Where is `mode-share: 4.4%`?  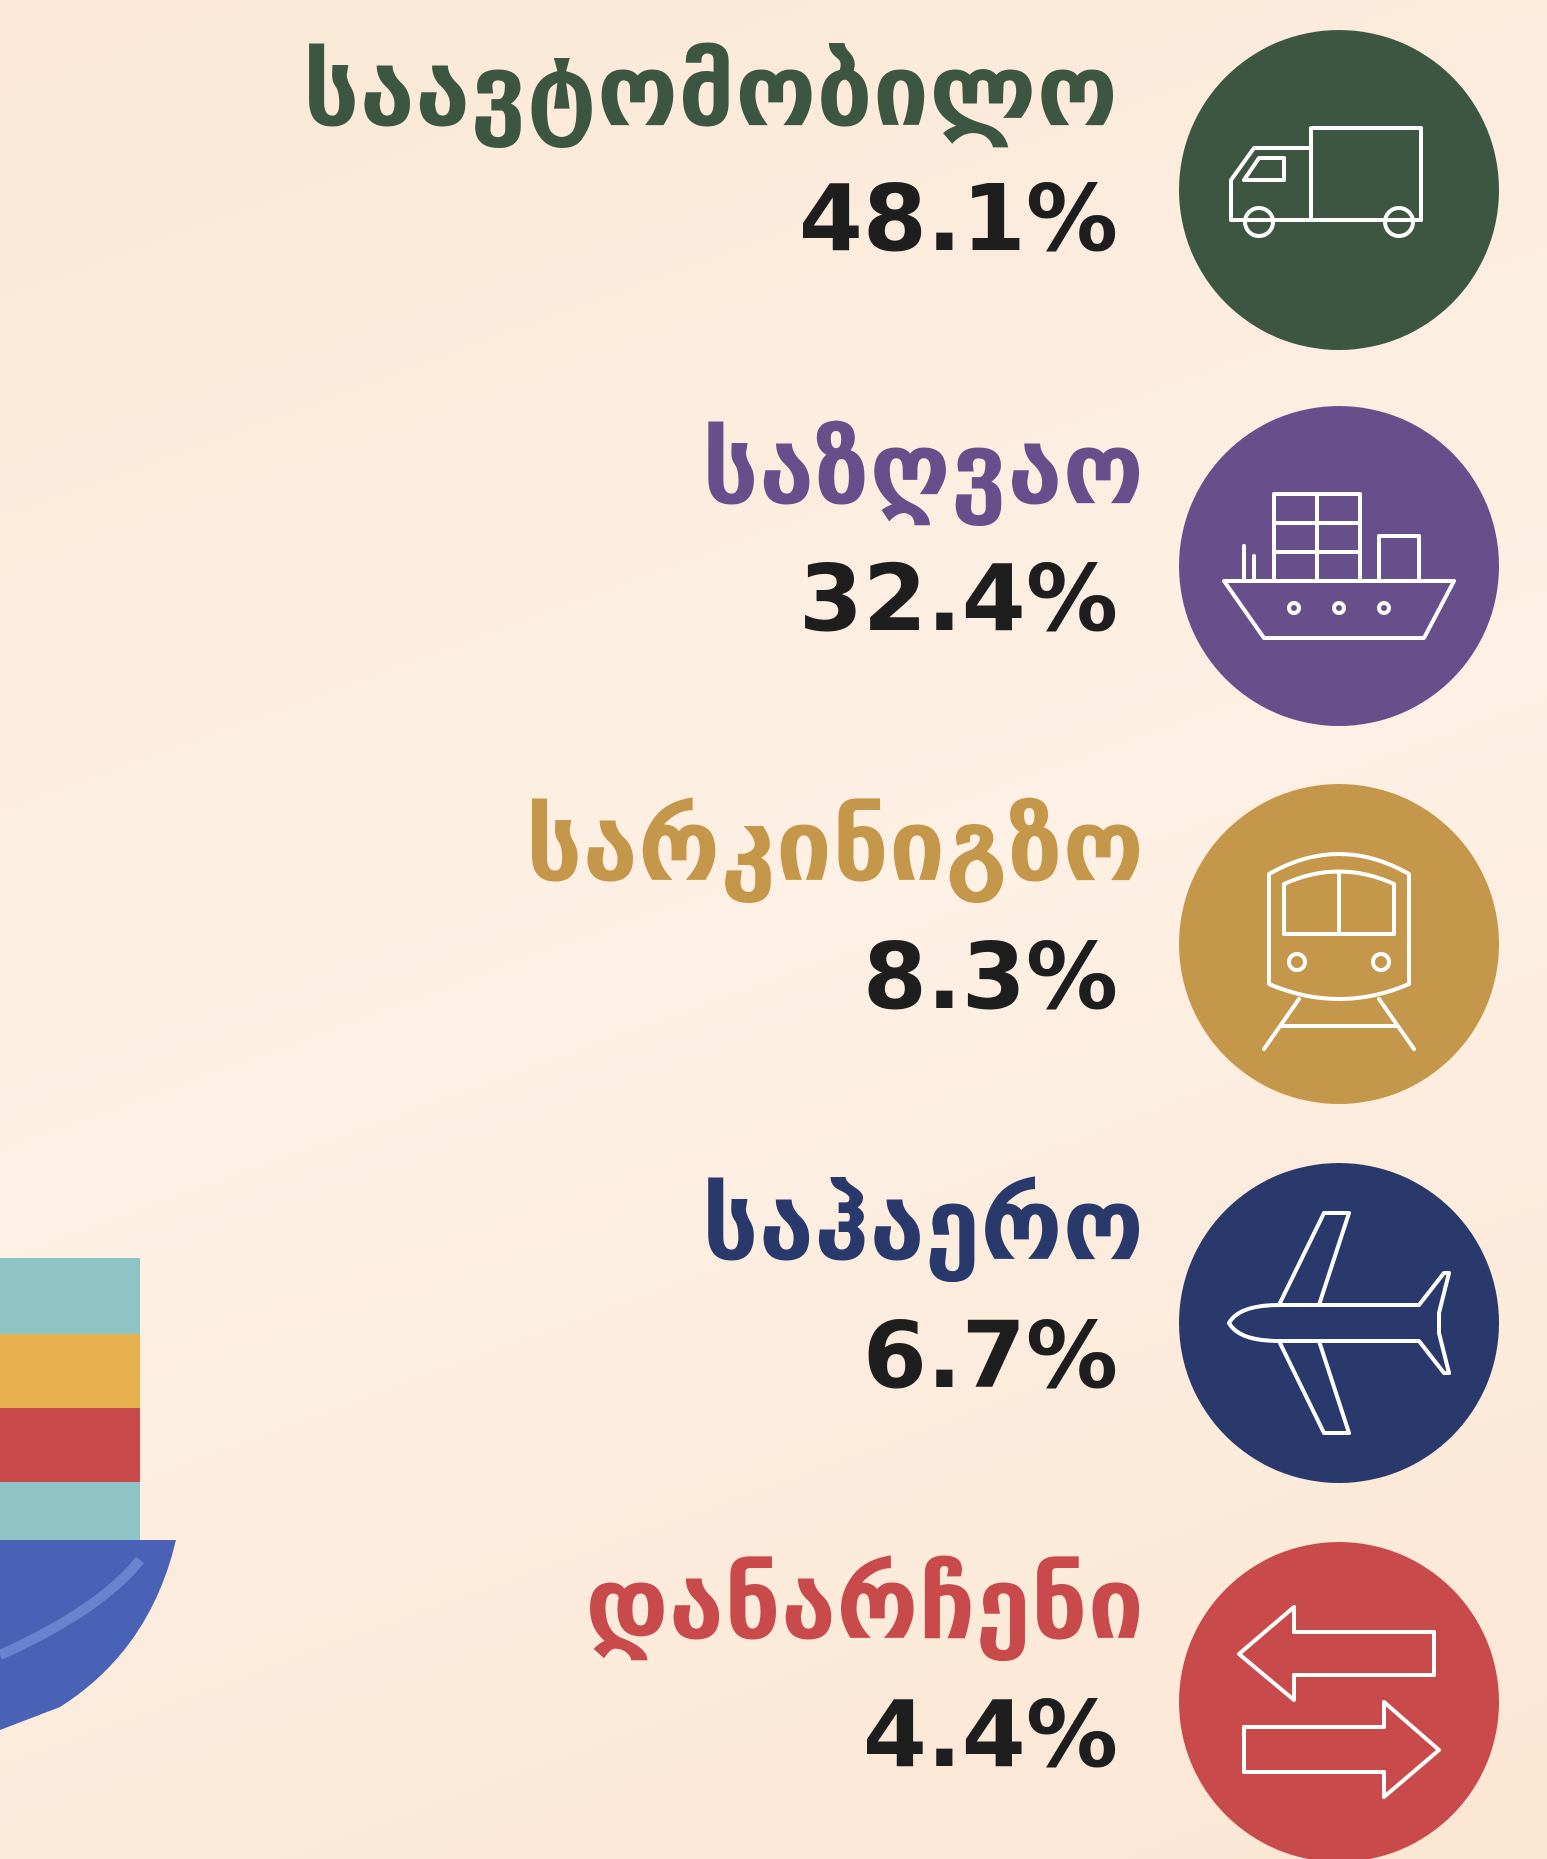 mode-share: 4.4% is located at coordinates (990, 1734).